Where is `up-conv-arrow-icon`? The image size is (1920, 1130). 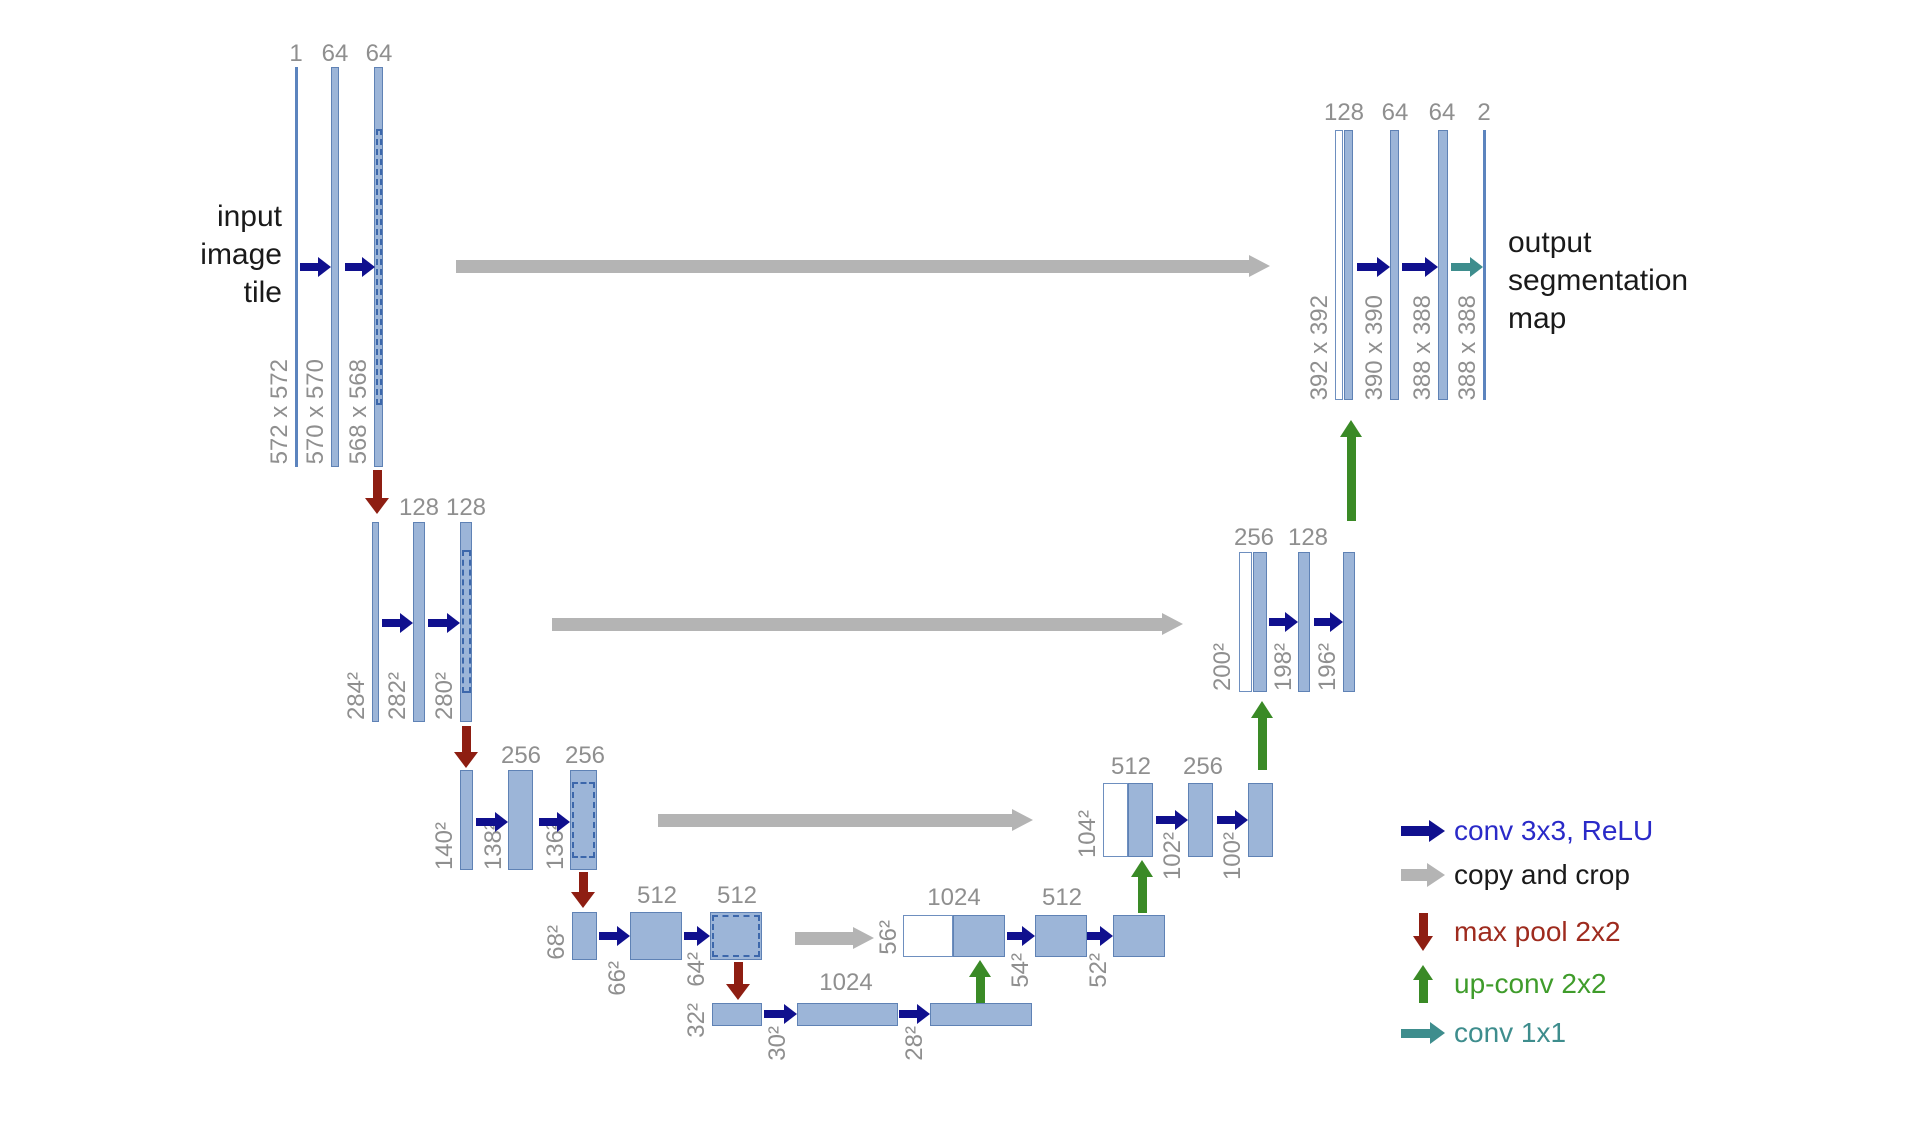 up-conv-arrow-icon is located at coordinates (1423, 984).